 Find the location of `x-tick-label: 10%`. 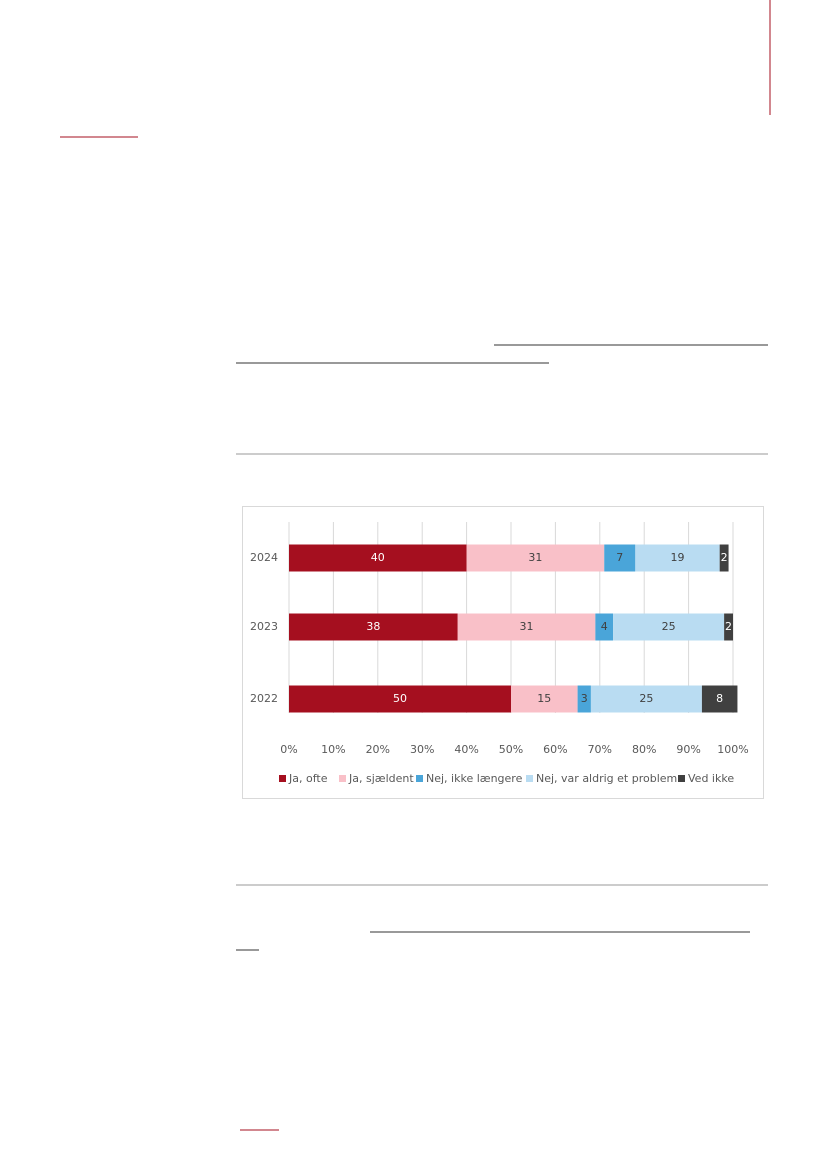

x-tick-label: 10% is located at coordinates (333, 749).